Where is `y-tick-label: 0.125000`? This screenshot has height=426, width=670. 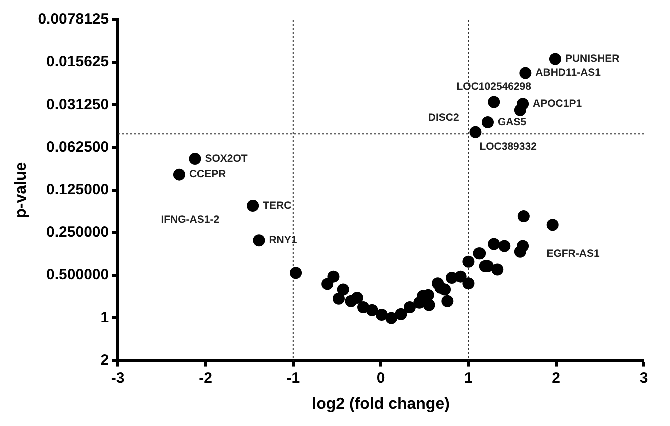
y-tick-label: 0.125000 is located at coordinates (78, 190).